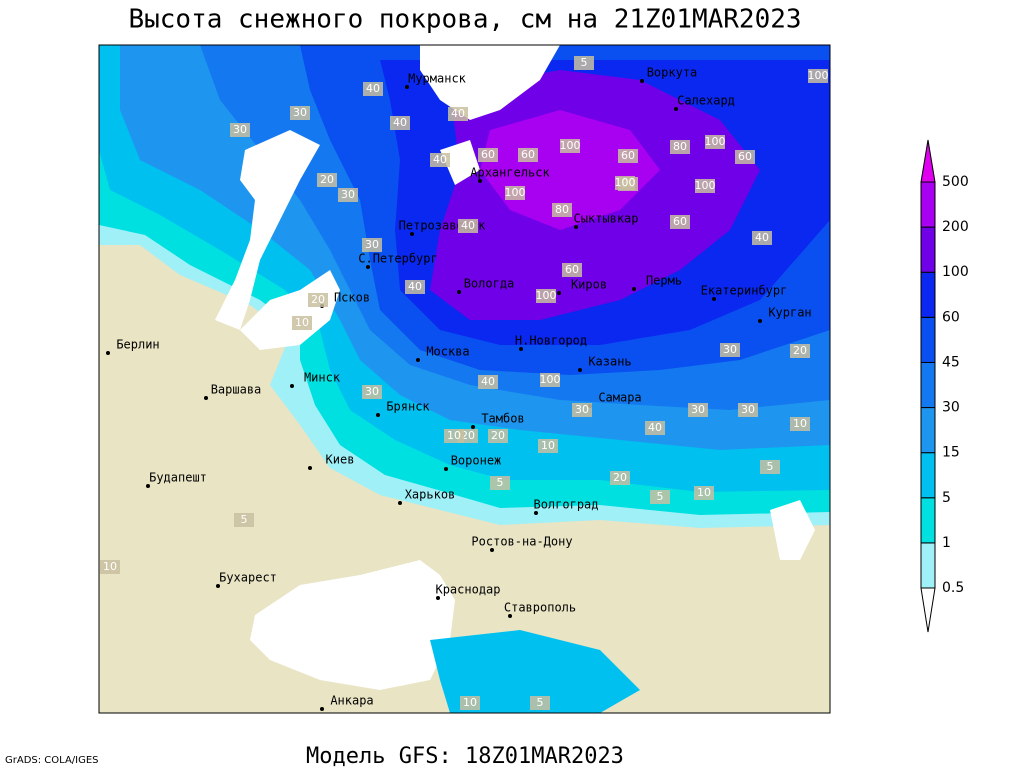 The width and height of the screenshot is (1024, 768). Describe the element at coordinates (619, 398) in the screenshot. I see `city-label: Самара` at that location.